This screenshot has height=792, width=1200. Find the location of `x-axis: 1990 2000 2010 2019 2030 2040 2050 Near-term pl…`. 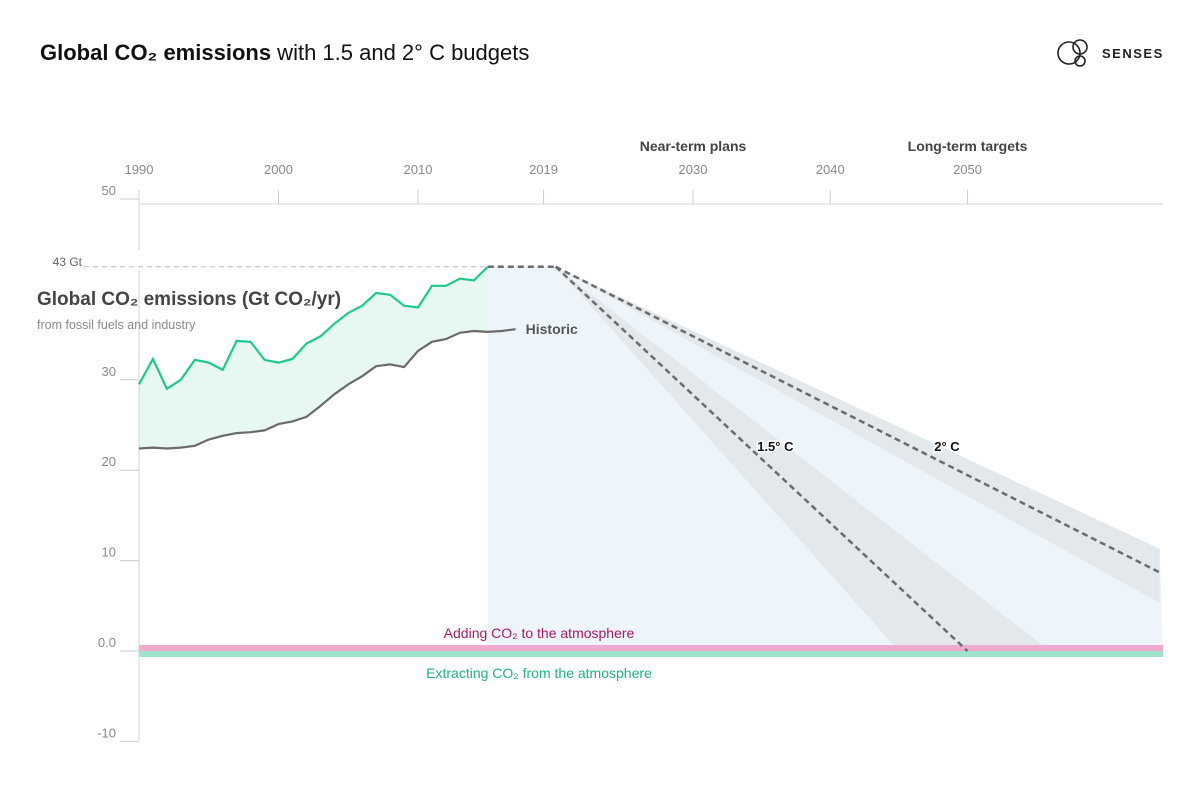

x-axis: 1990 2000 2010 2019 2030 2040 2050 Near-term pl… is located at coordinates (644, 171).